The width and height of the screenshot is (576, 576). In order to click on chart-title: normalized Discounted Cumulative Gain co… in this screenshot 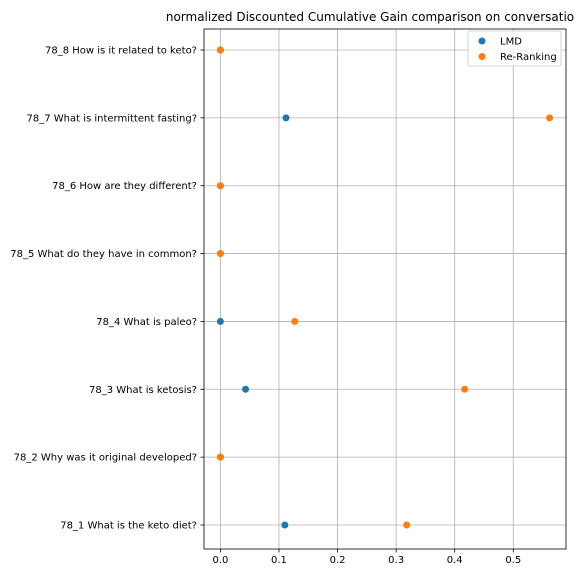, I will do `click(370, 17)`.